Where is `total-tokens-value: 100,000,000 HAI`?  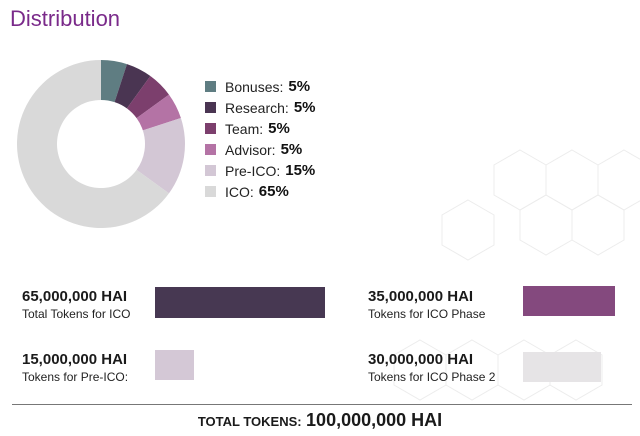 total-tokens-value: 100,000,000 HAI is located at coordinates (374, 420).